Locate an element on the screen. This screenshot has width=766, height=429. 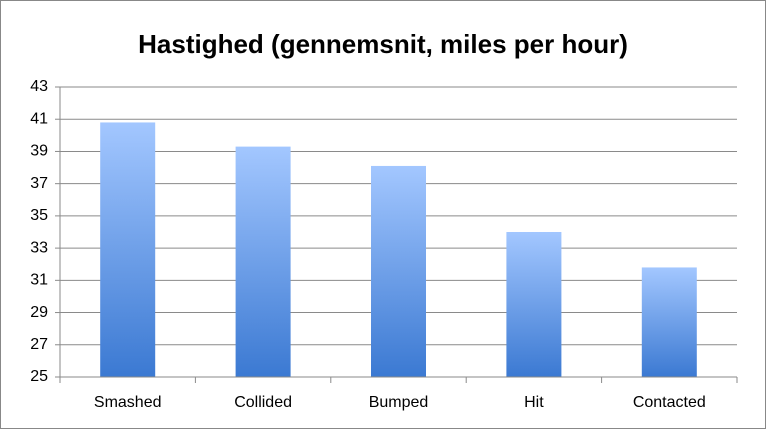
y-tick-label: 25 is located at coordinates (39, 376).